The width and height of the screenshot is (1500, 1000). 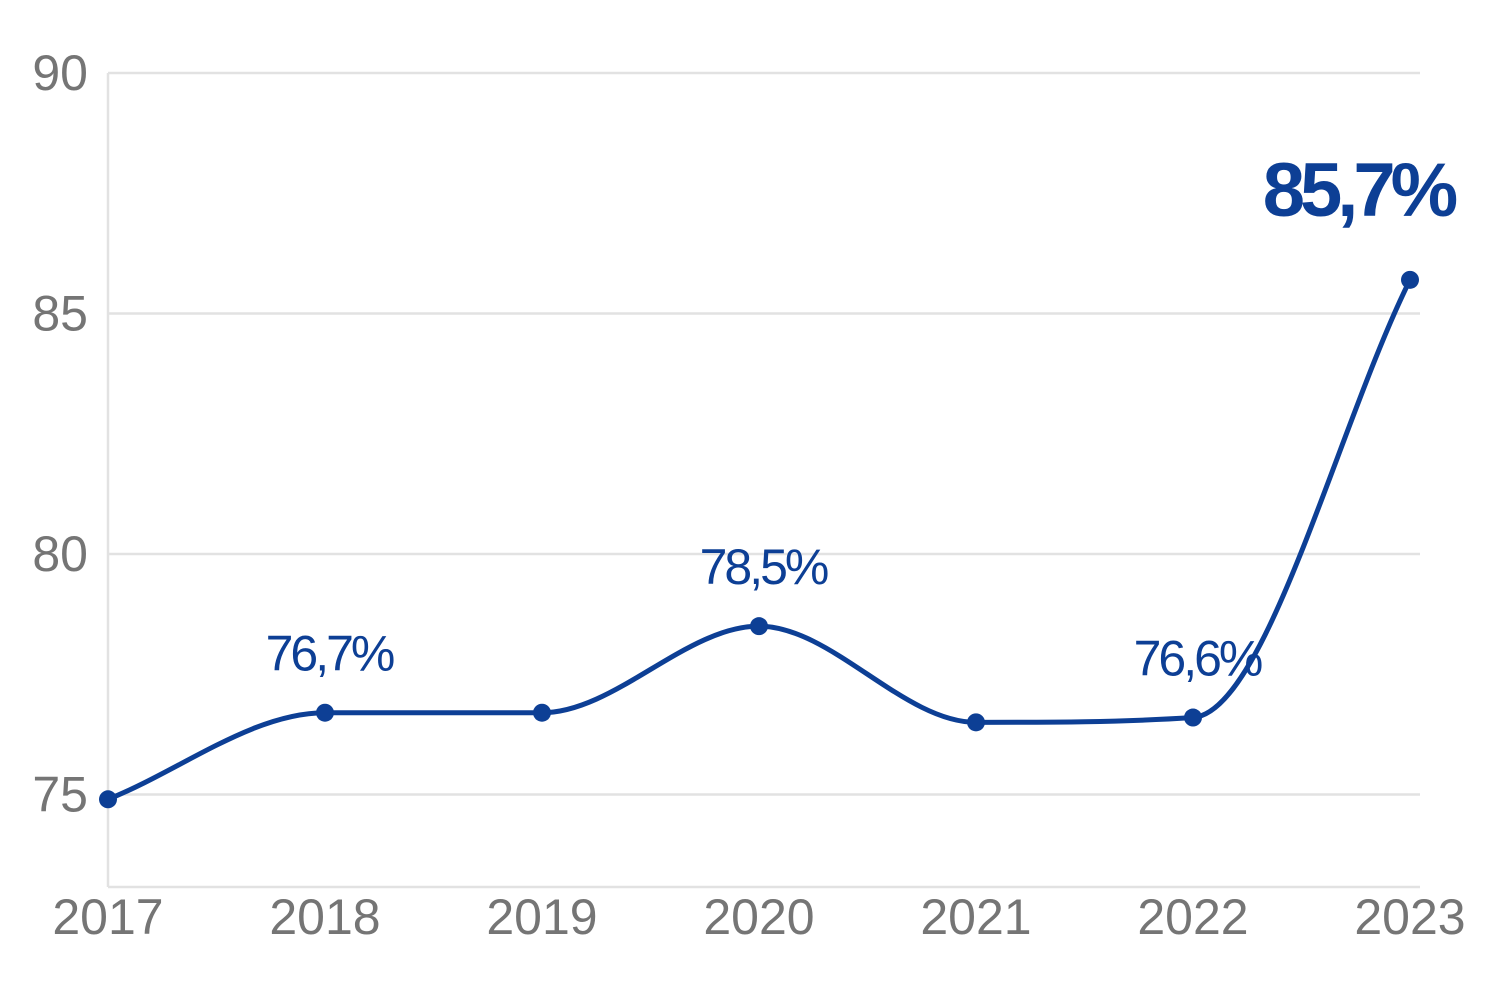 I want to click on data-point-2018, so click(x=325, y=712).